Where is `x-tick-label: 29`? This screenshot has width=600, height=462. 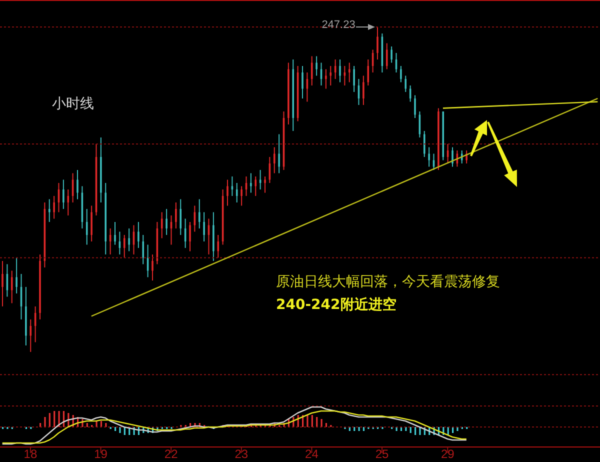 x-tick-label: 29 is located at coordinates (447, 454).